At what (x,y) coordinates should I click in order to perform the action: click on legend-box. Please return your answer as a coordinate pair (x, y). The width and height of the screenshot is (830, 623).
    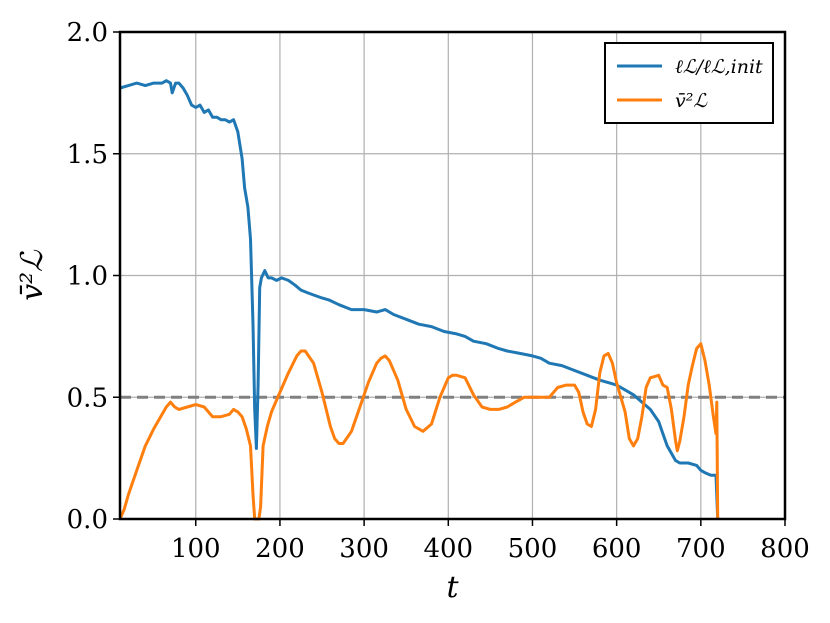
    Looking at the image, I should click on (689, 83).